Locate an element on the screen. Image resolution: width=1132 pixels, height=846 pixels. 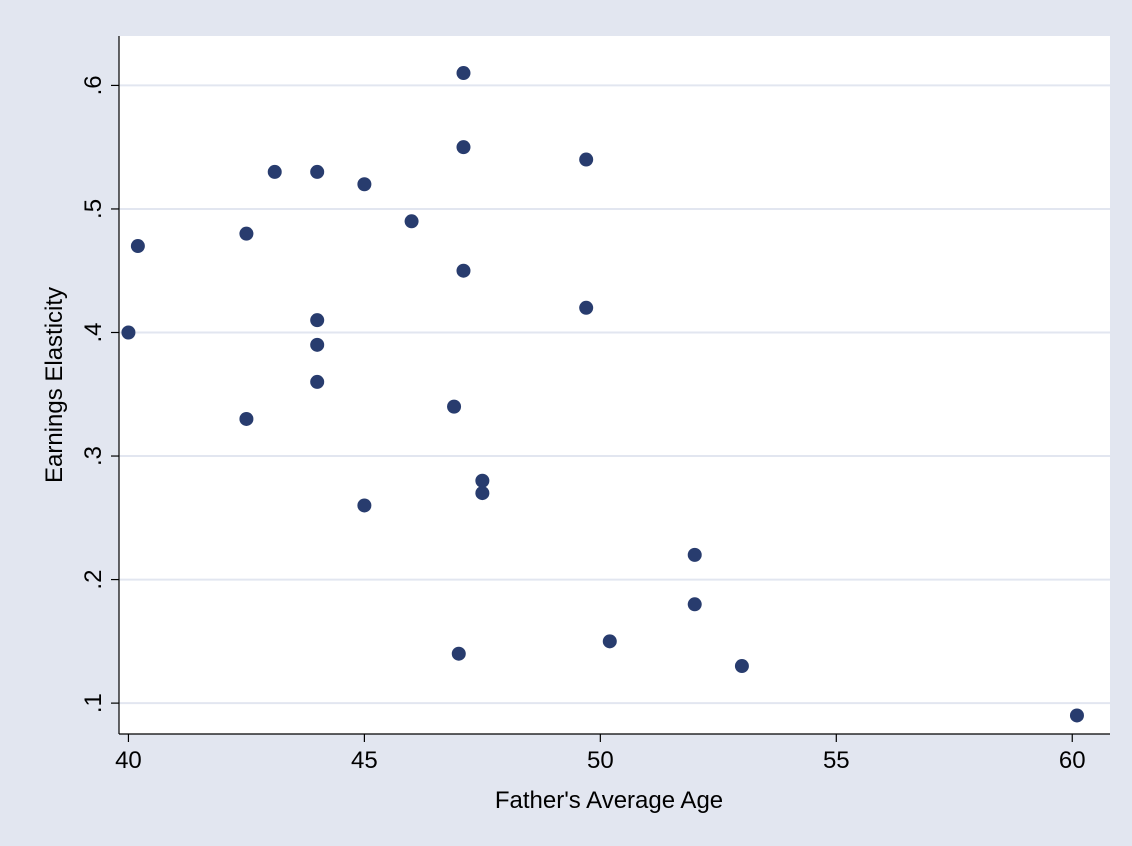
x-tick-label: 45 is located at coordinates (364, 760).